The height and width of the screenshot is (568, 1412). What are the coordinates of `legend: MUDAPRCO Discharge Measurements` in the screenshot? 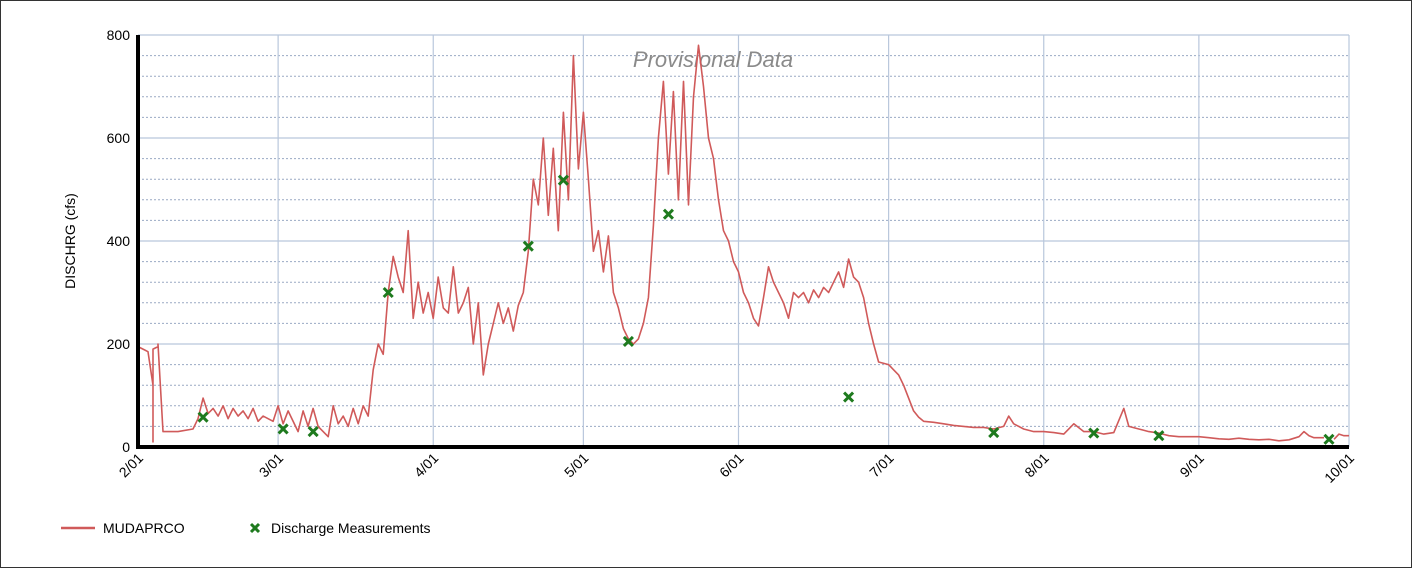 It's located at (246, 528).